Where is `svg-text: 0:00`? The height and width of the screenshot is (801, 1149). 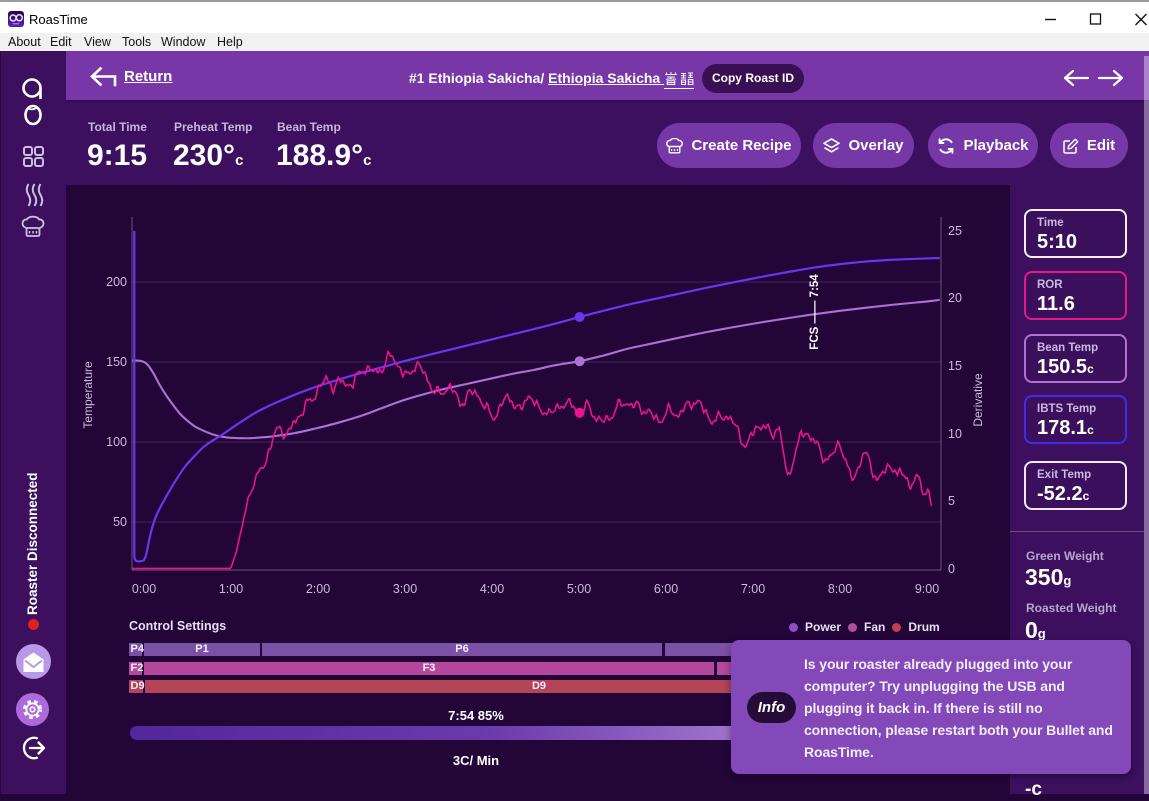 svg-text: 0:00 is located at coordinates (144, 589).